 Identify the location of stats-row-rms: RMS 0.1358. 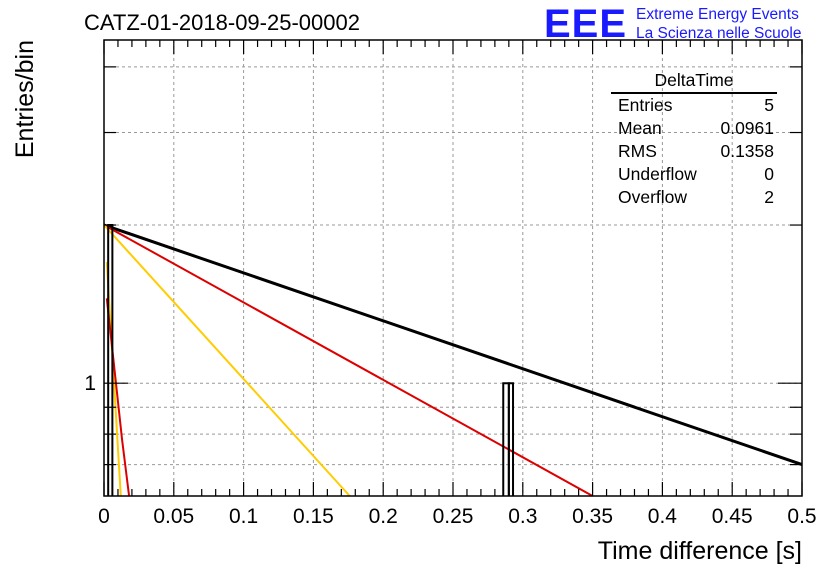
(694, 151).